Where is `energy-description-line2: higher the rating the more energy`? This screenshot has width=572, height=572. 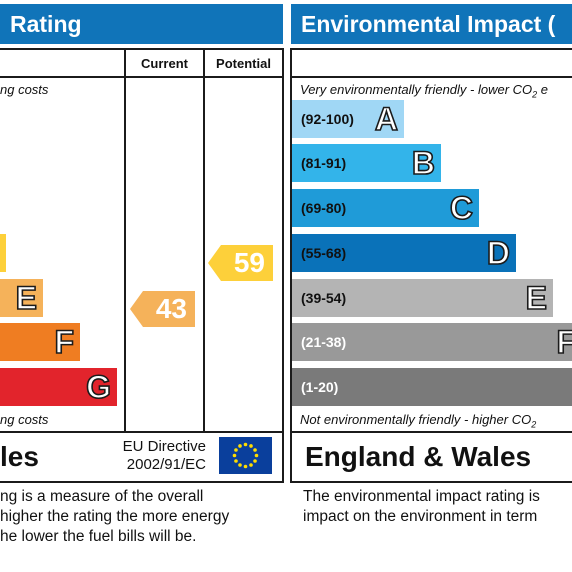 energy-description-line2: higher the rating the more energy is located at coordinates (115, 516).